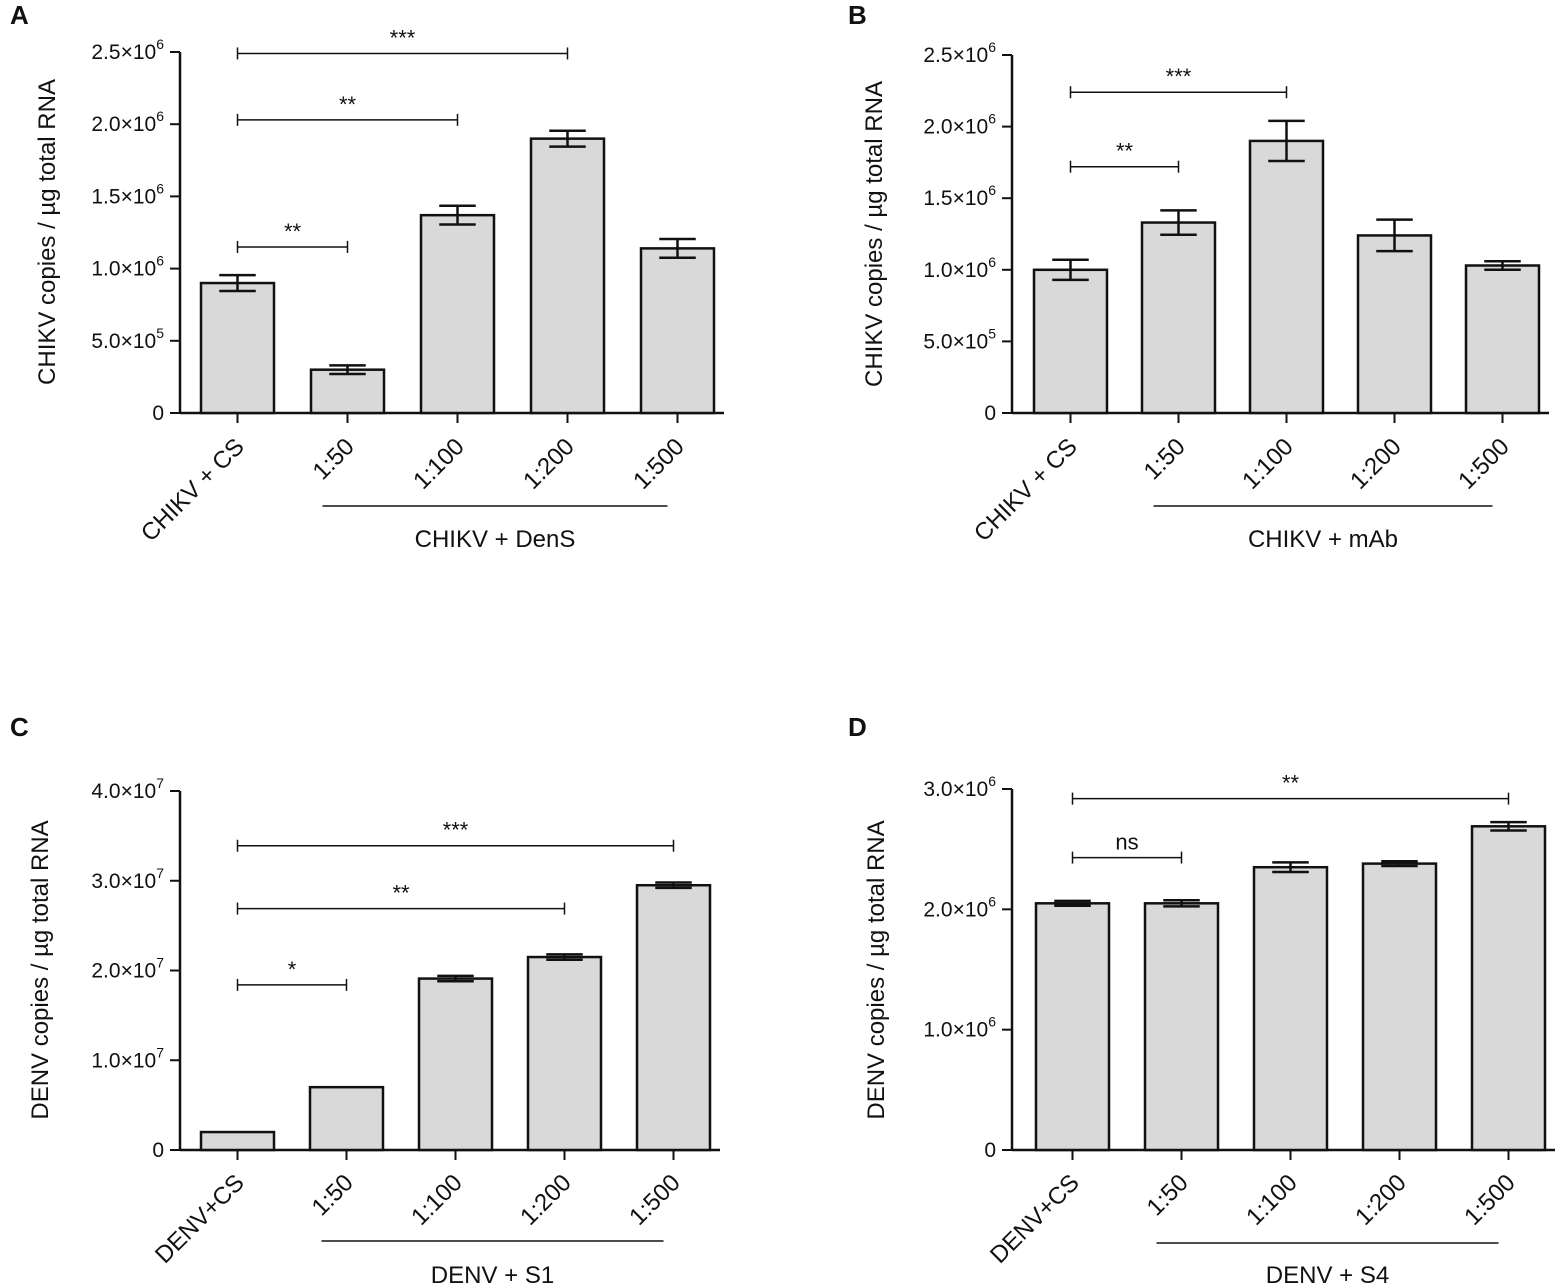  What do you see at coordinates (127, 267) in the screenshot?
I see `y-tick-label-a-2: 1.0×10⁶` at bounding box center [127, 267].